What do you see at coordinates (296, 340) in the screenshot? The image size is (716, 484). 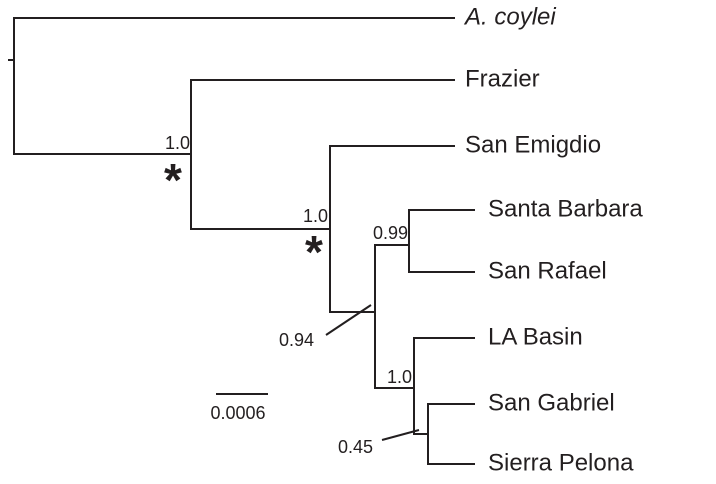 I see `support-value: 0.94` at bounding box center [296, 340].